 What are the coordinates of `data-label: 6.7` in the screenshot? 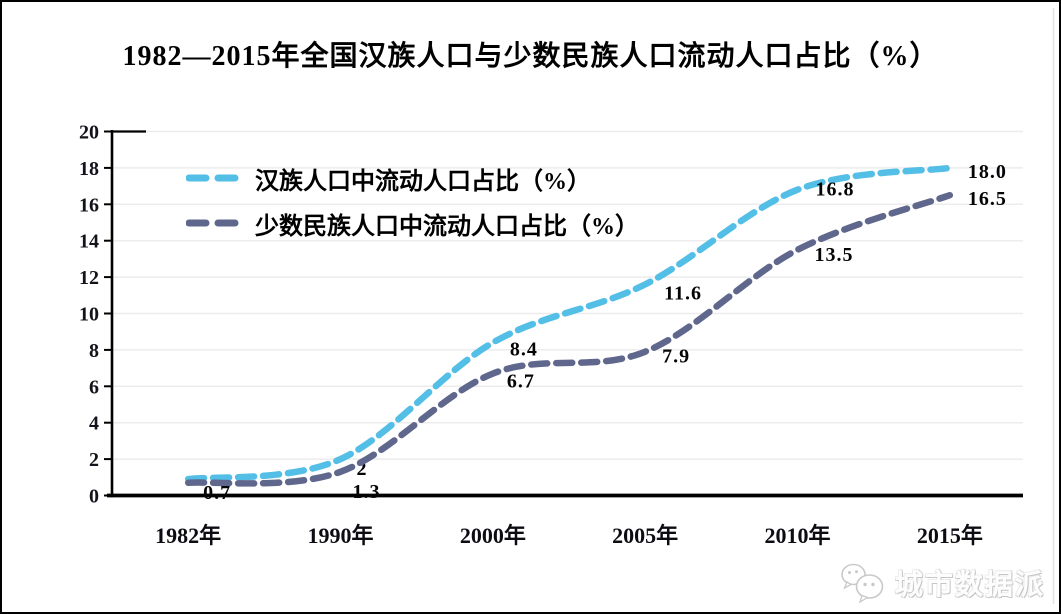 It's located at (521, 382).